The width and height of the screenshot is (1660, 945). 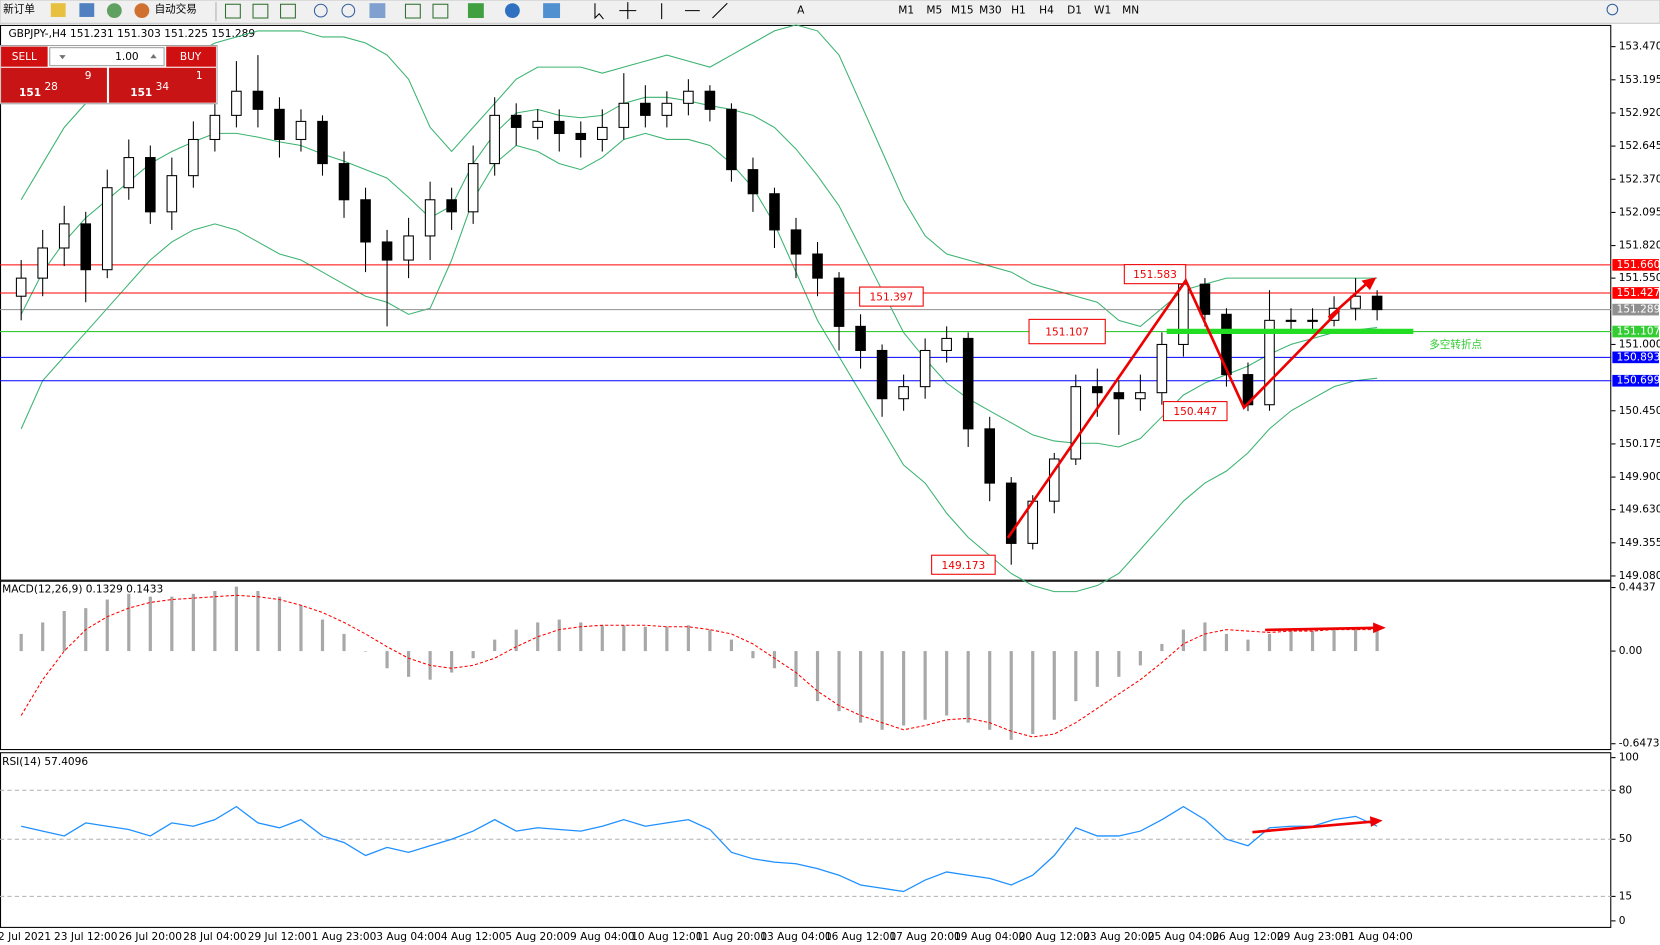 What do you see at coordinates (537, 937) in the screenshot?
I see `x-tick-label: 5 Aug 20:00` at bounding box center [537, 937].